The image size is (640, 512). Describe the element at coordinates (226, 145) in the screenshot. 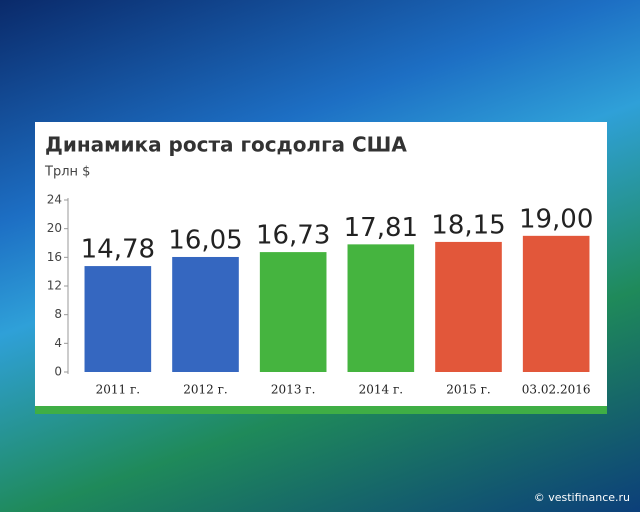

I see `chart-title: Динамика роста госдолга США` at that location.